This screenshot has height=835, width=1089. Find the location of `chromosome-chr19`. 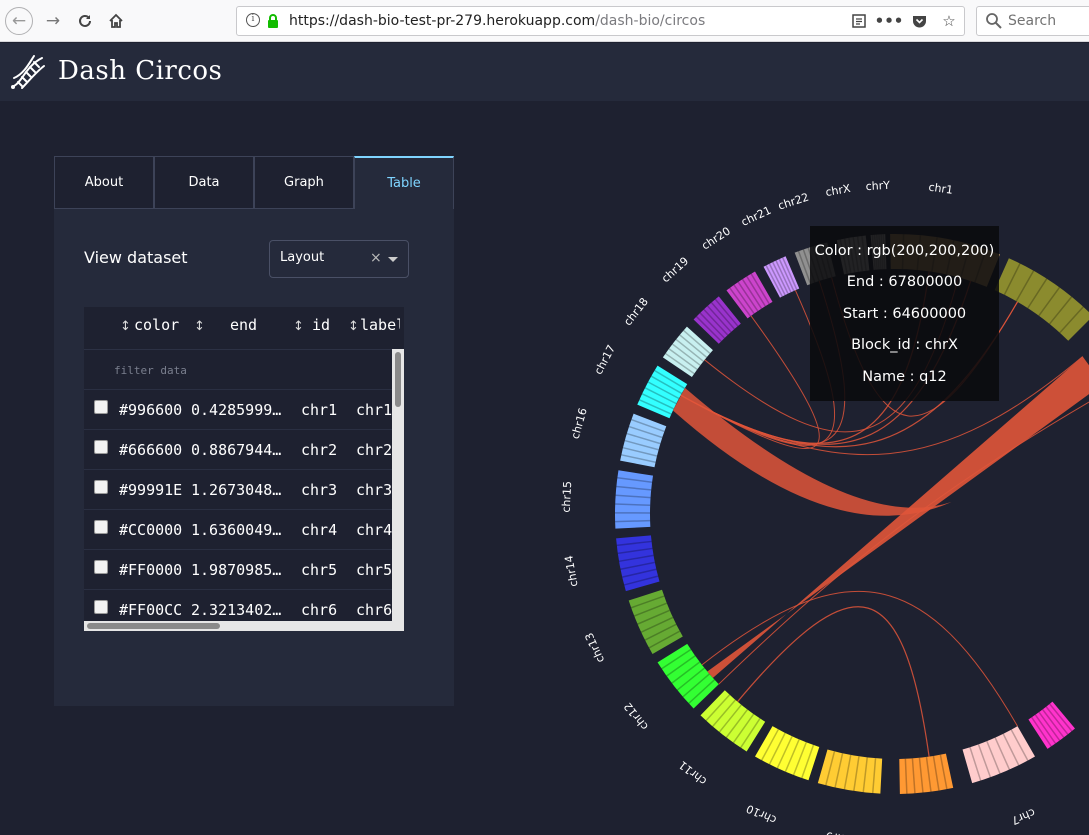

chromosome-chr19 is located at coordinates (717, 320).